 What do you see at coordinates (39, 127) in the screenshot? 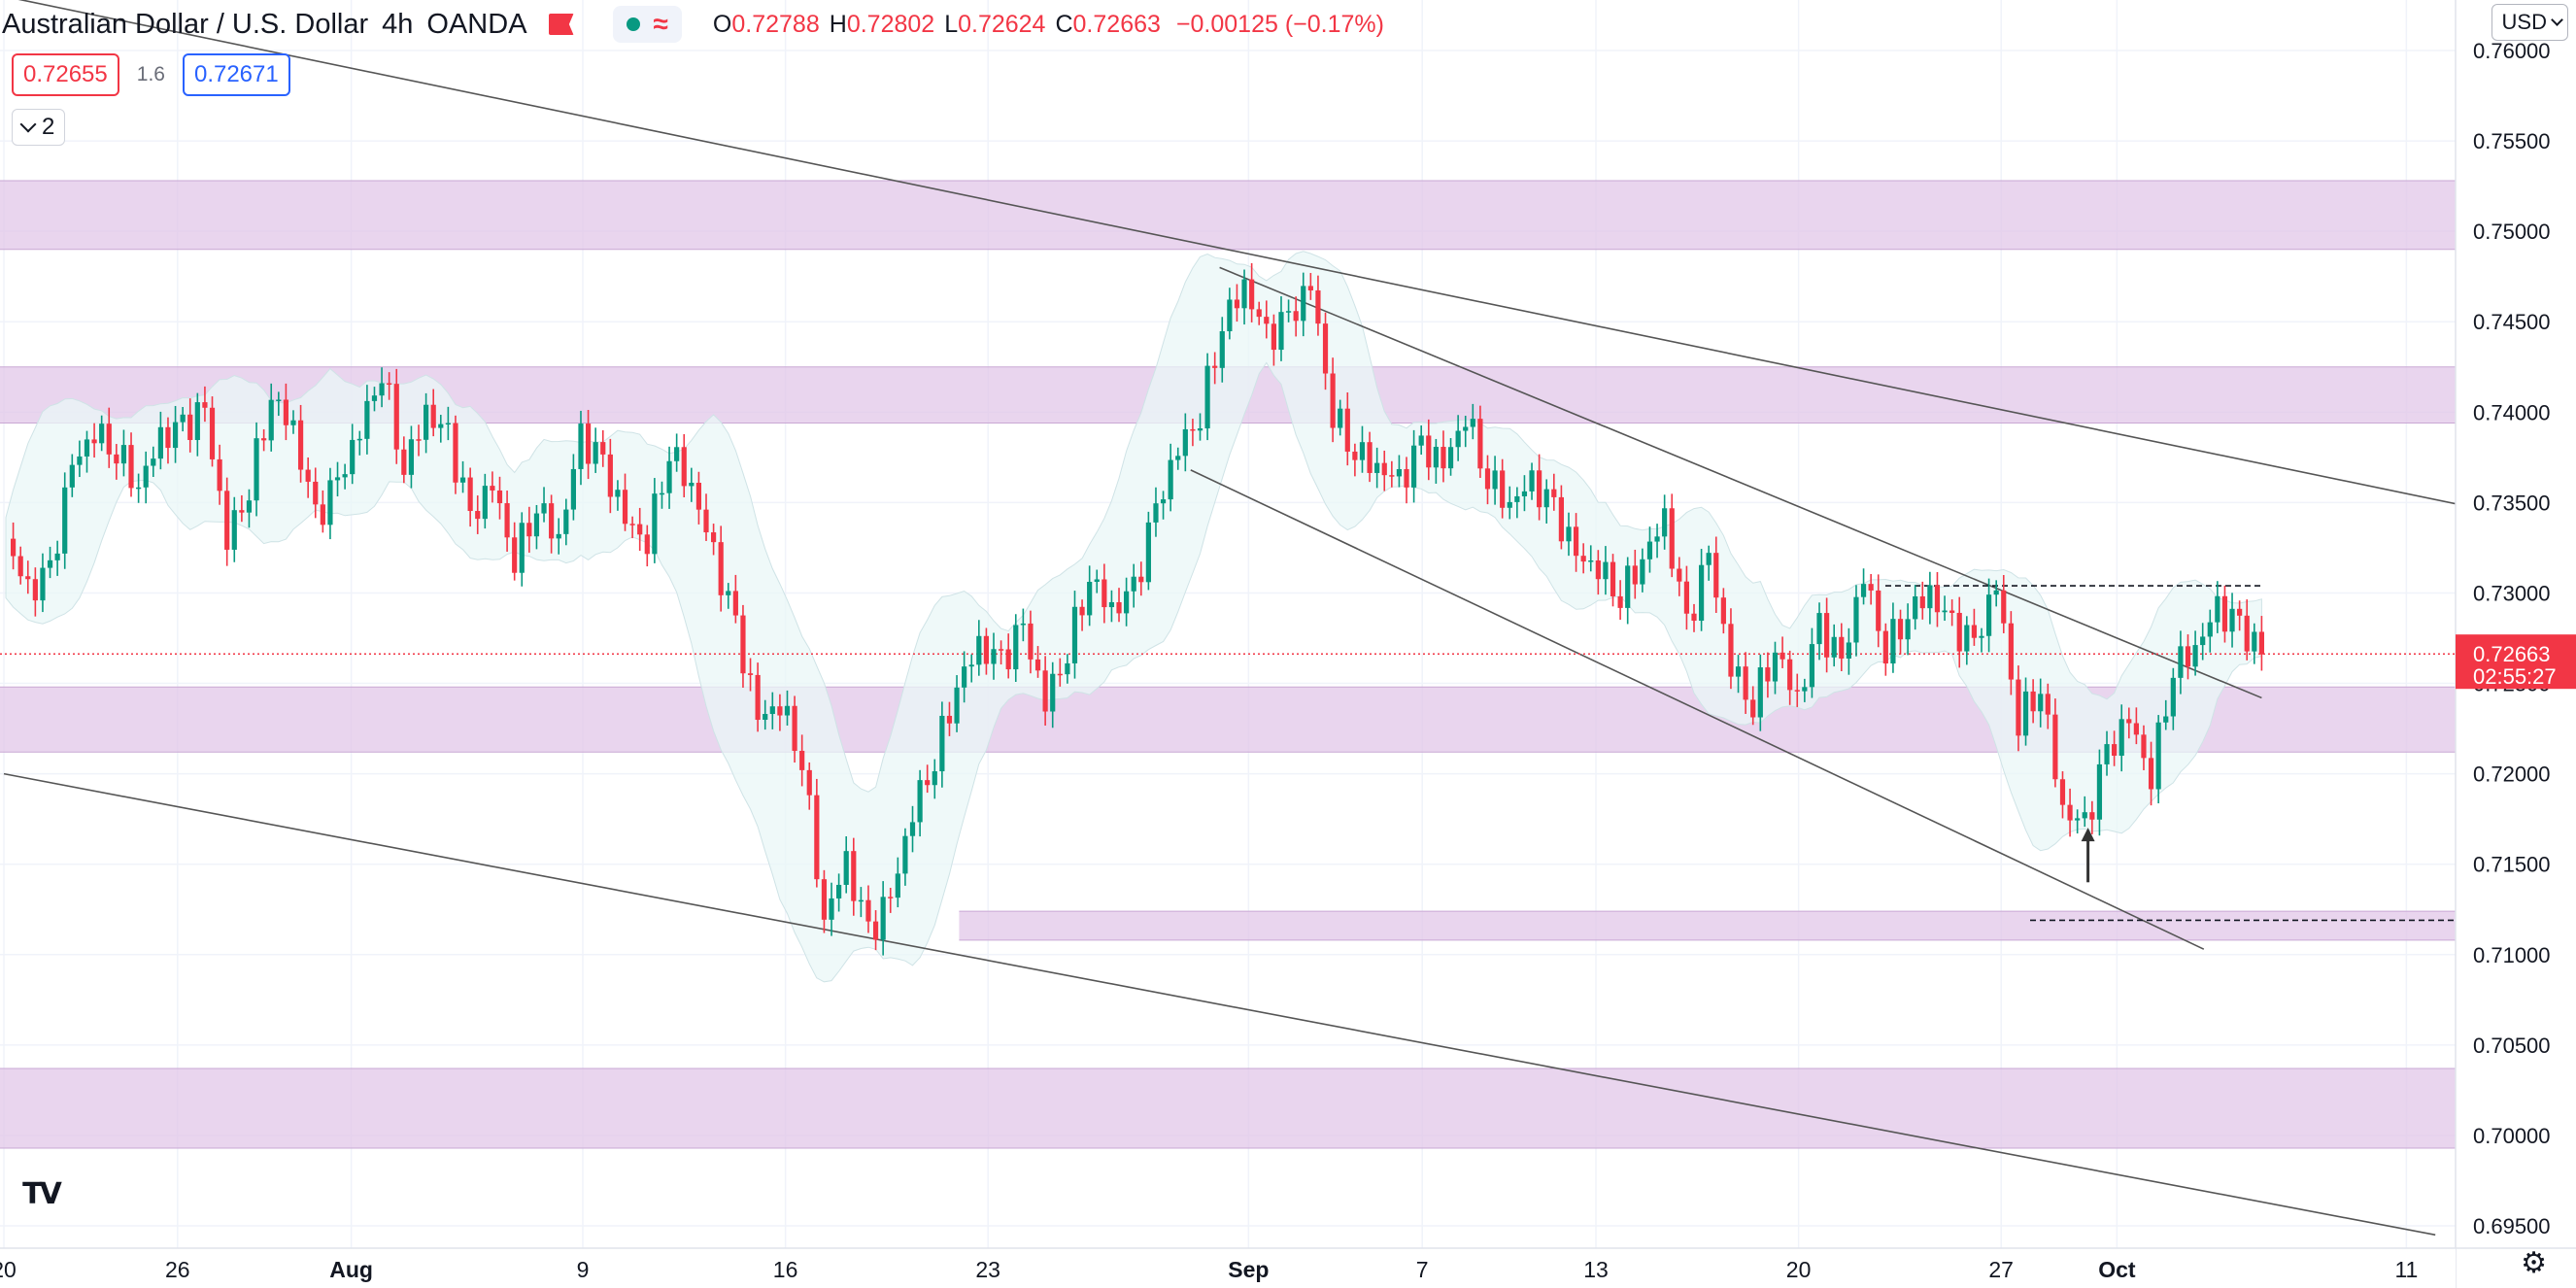
I see `indicators-collapse-button: 2` at bounding box center [39, 127].